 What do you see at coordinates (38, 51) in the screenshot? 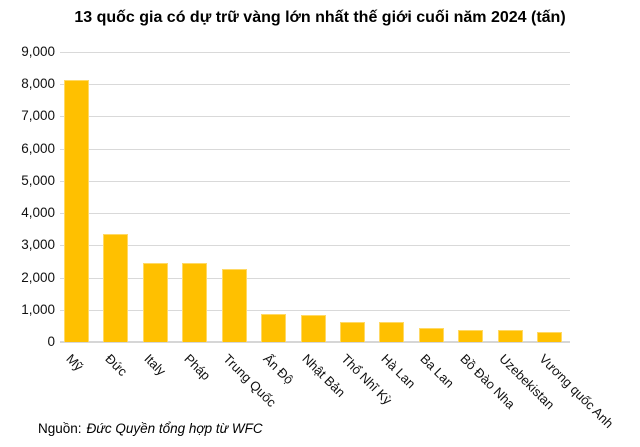
I see `y-tick-label: 9,000` at bounding box center [38, 51].